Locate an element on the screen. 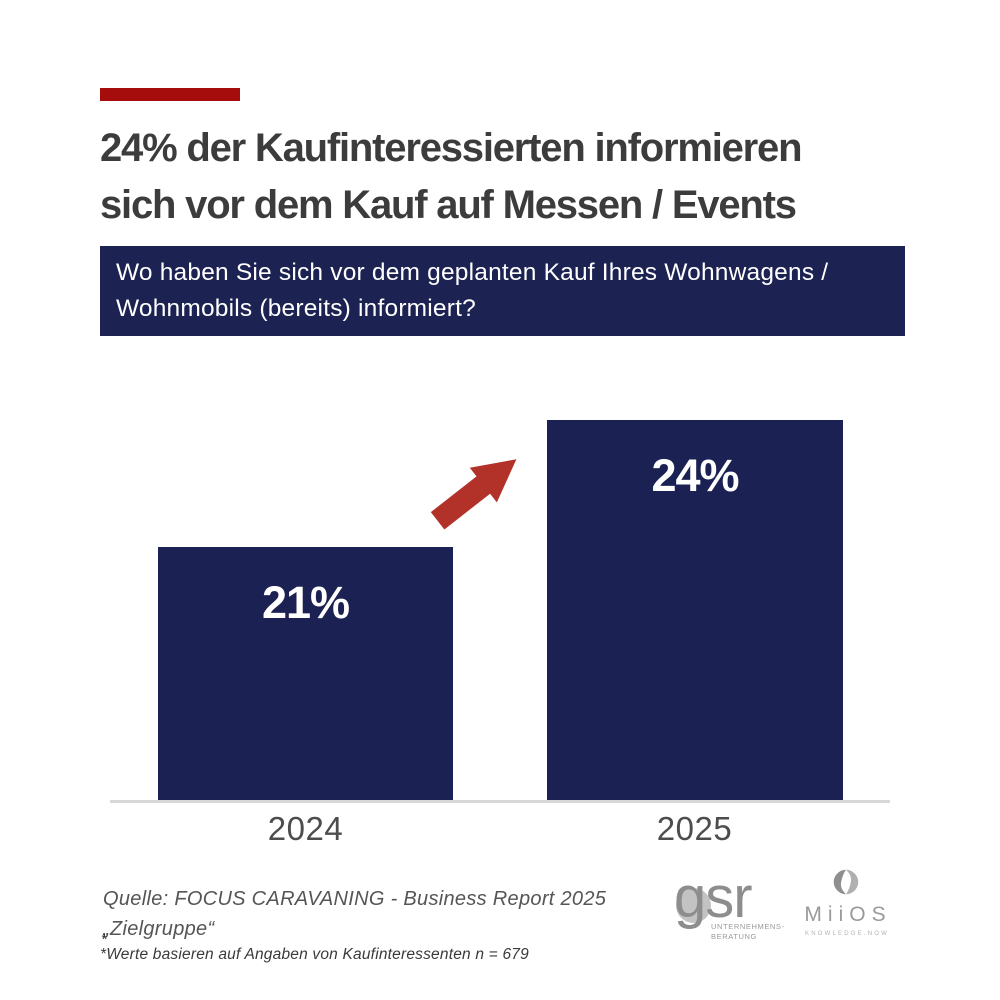  gsr-subtext-line1: UNTERNEHMENS- is located at coordinates (748, 926).